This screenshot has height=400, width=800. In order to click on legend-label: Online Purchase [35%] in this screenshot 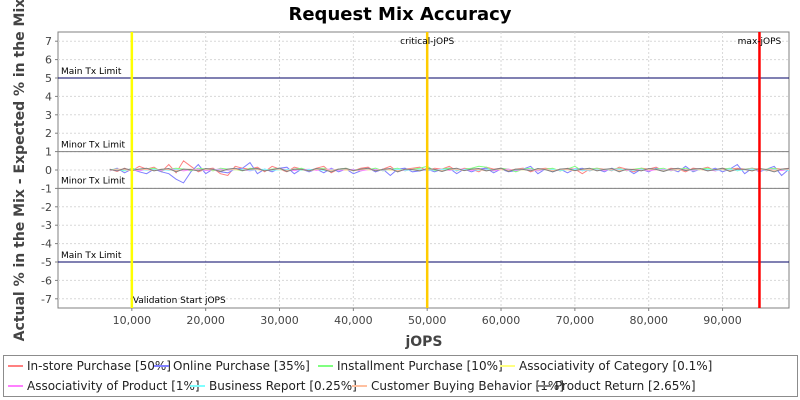, I will do `click(241, 366)`.